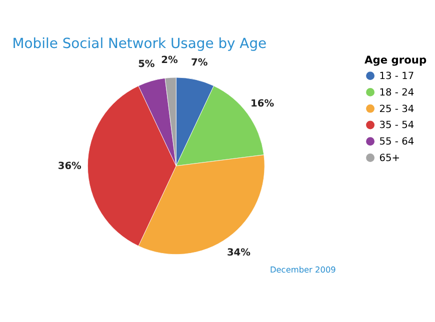  Describe the element at coordinates (389, 158) in the screenshot. I see `legend-label: 65+` at that location.